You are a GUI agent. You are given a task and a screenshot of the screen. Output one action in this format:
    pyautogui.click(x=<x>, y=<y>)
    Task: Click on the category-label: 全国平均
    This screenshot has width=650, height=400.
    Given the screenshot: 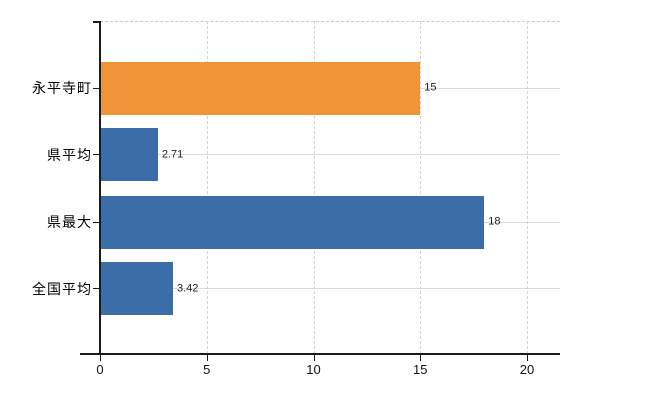 What is the action you would take?
    pyautogui.click(x=62, y=288)
    